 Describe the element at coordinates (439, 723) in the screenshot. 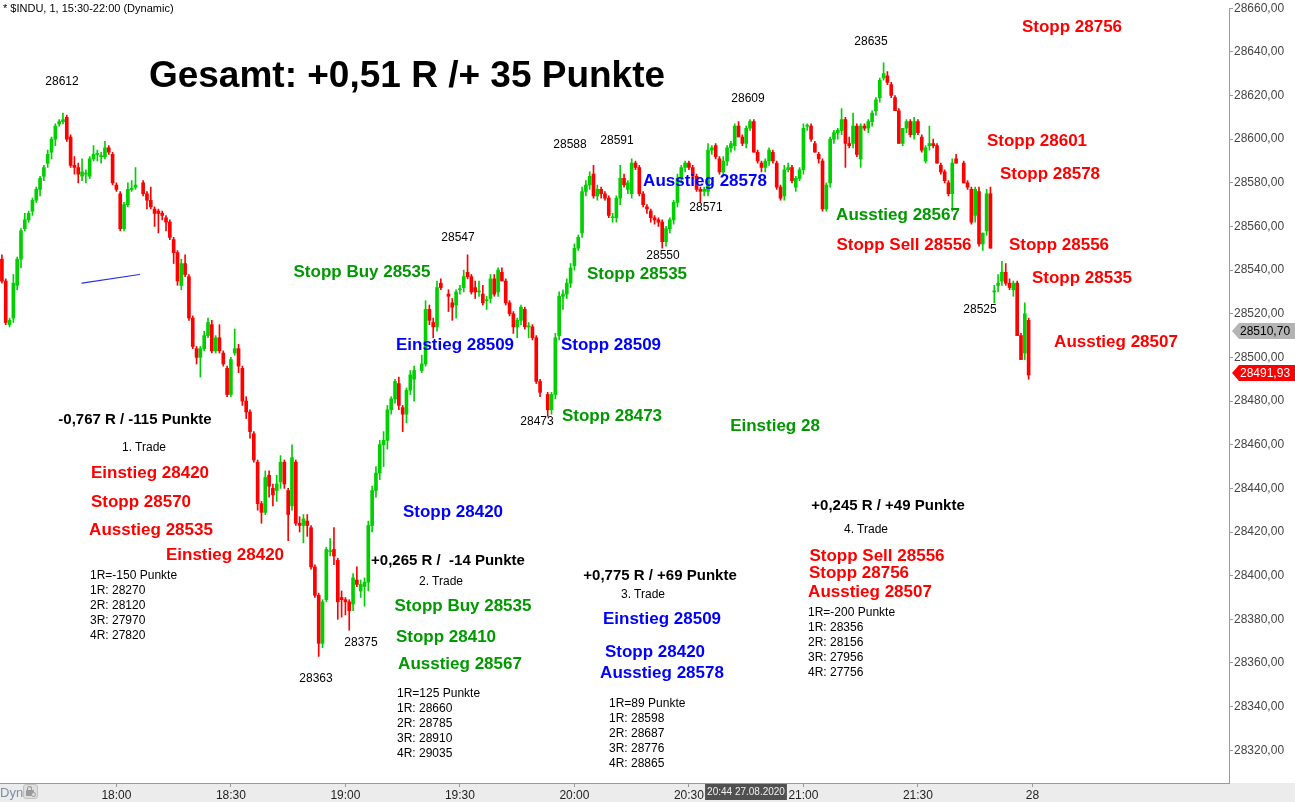

I see `annotation: 1R=125 Punkte 1R: 28660 2R: 28785 3R: 28910 4R: 29035` at that location.